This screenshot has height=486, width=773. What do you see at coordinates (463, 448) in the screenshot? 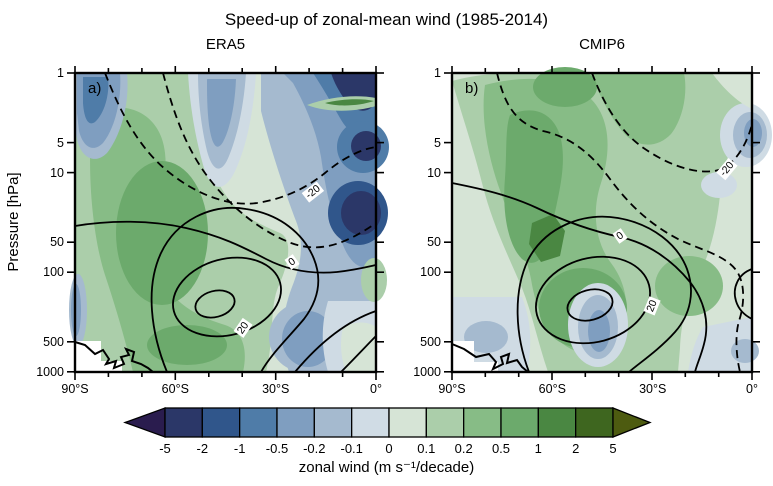
I see `colorbar-tick-label: 0.2` at bounding box center [463, 448].